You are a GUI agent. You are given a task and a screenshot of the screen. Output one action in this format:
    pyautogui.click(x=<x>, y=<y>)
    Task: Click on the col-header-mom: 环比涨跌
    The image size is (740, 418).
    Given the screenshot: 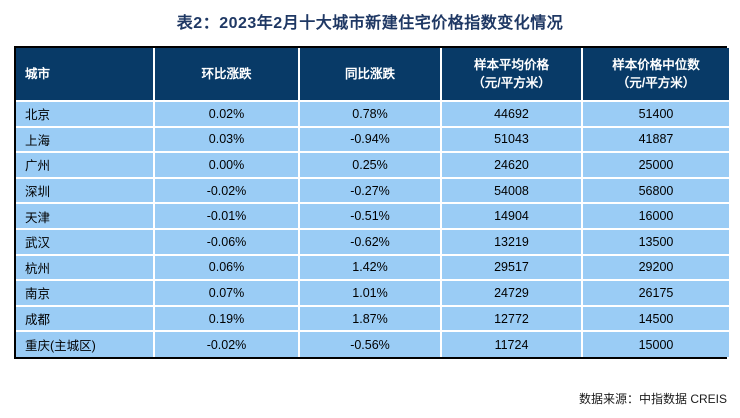 What is the action you would take?
    pyautogui.click(x=227, y=75)
    